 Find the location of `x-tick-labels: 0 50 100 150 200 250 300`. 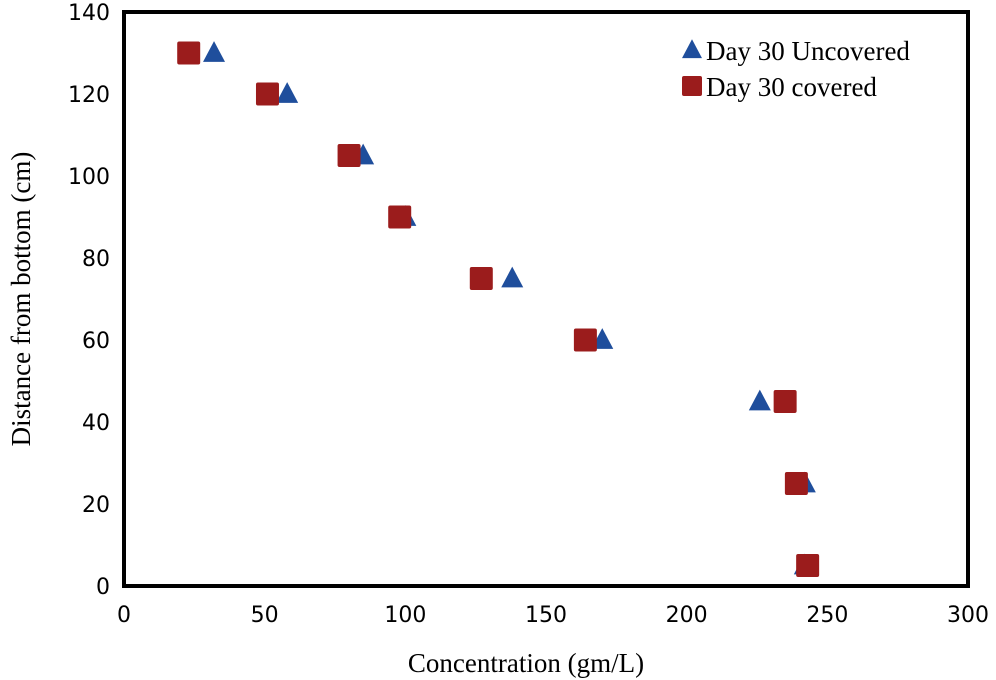

x-tick-labels: 0 50 100 150 200 250 300 is located at coordinates (553, 615).